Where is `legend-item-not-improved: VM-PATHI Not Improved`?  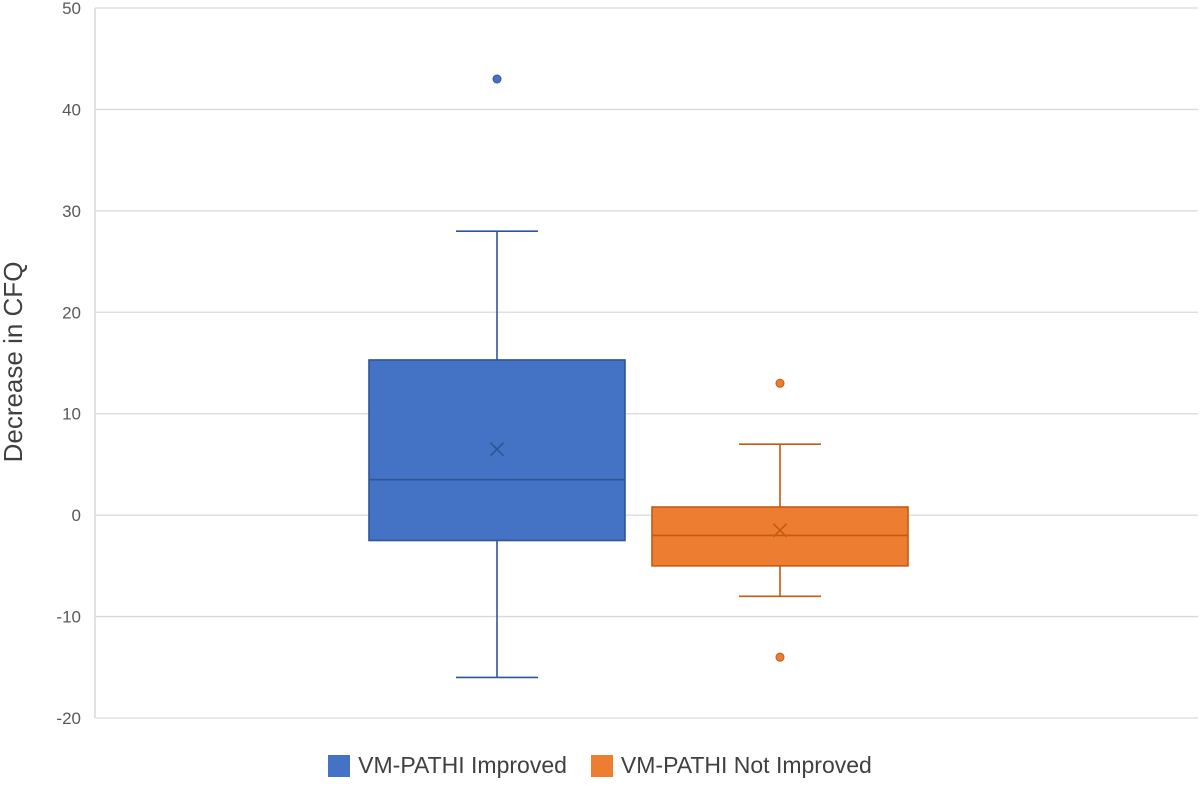 legend-item-not-improved: VM-PATHI Not Improved is located at coordinates (731, 765).